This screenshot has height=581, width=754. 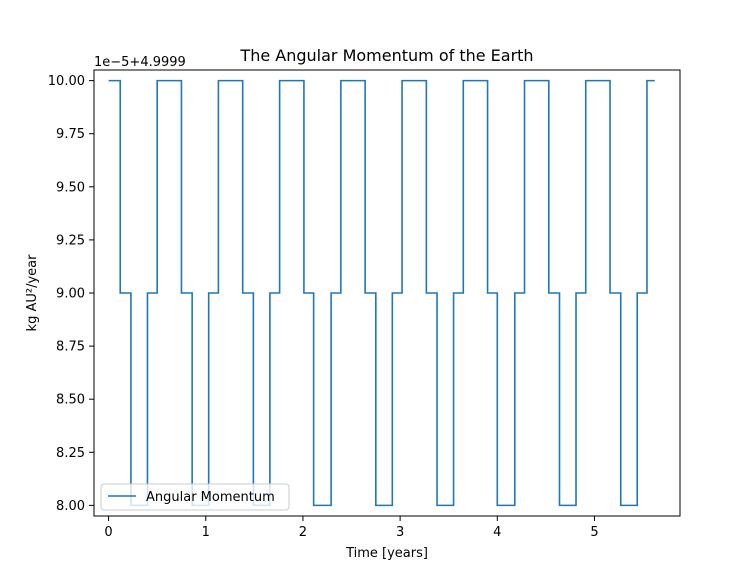 What do you see at coordinates (70, 347) in the screenshot?
I see `y-tick-label: 8.75` at bounding box center [70, 347].